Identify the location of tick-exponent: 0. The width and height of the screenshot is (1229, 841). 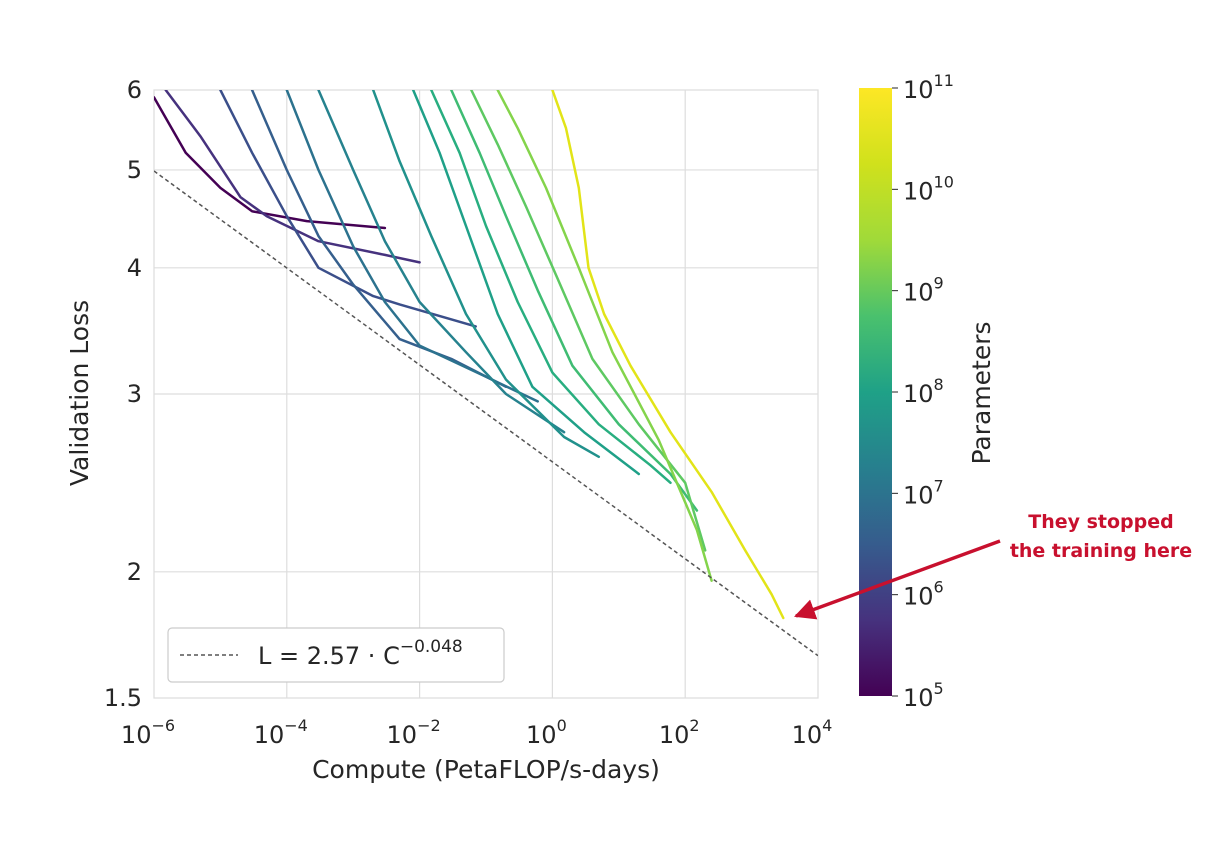
(562, 725).